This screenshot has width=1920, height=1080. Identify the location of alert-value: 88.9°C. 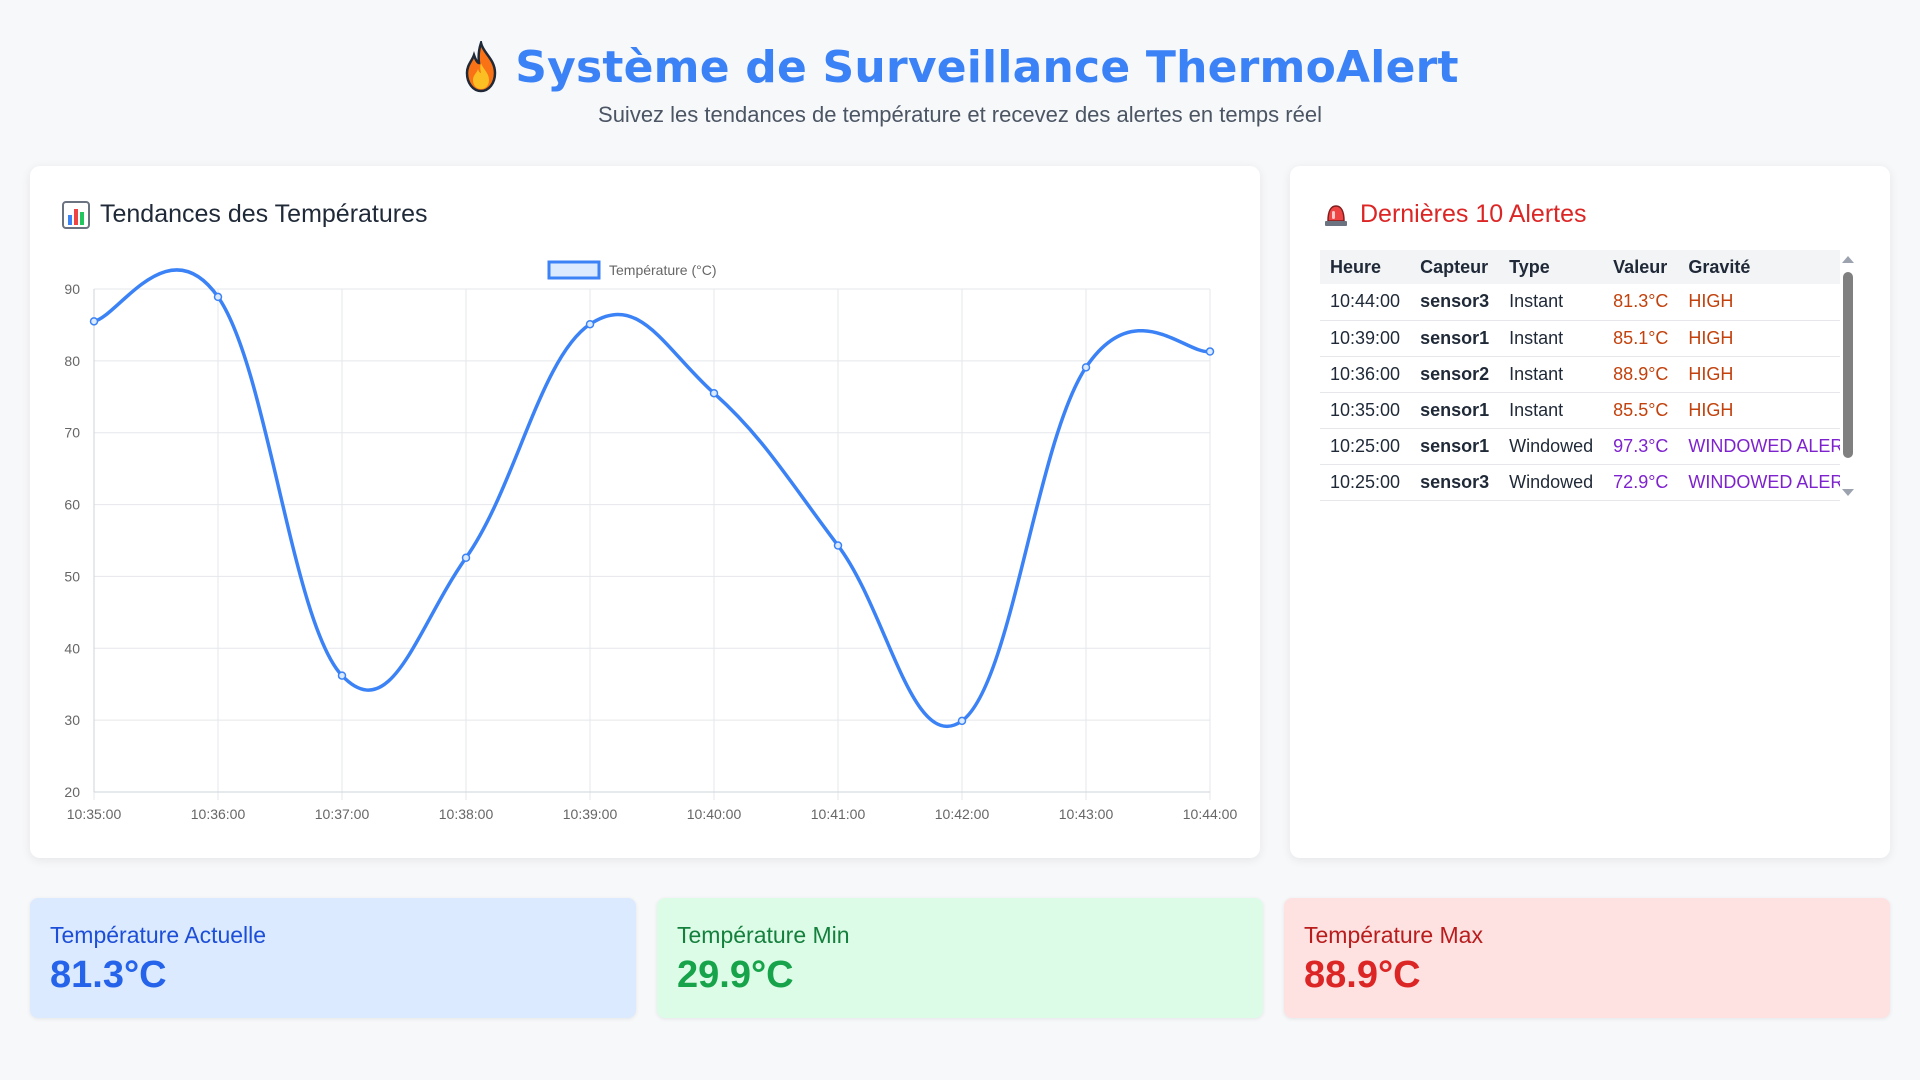
(1641, 374).